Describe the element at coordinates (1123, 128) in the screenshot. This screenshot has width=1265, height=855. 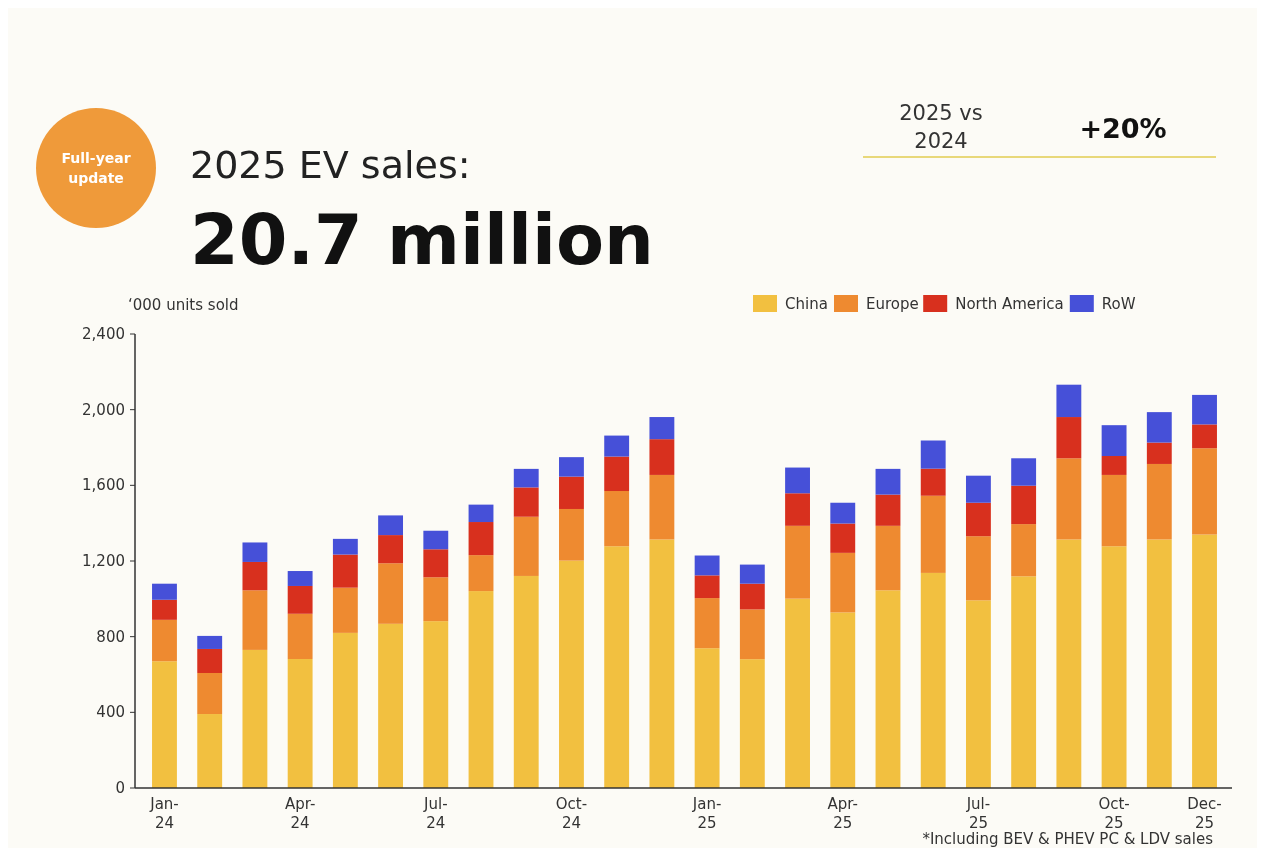
I see `text: +20%` at that location.